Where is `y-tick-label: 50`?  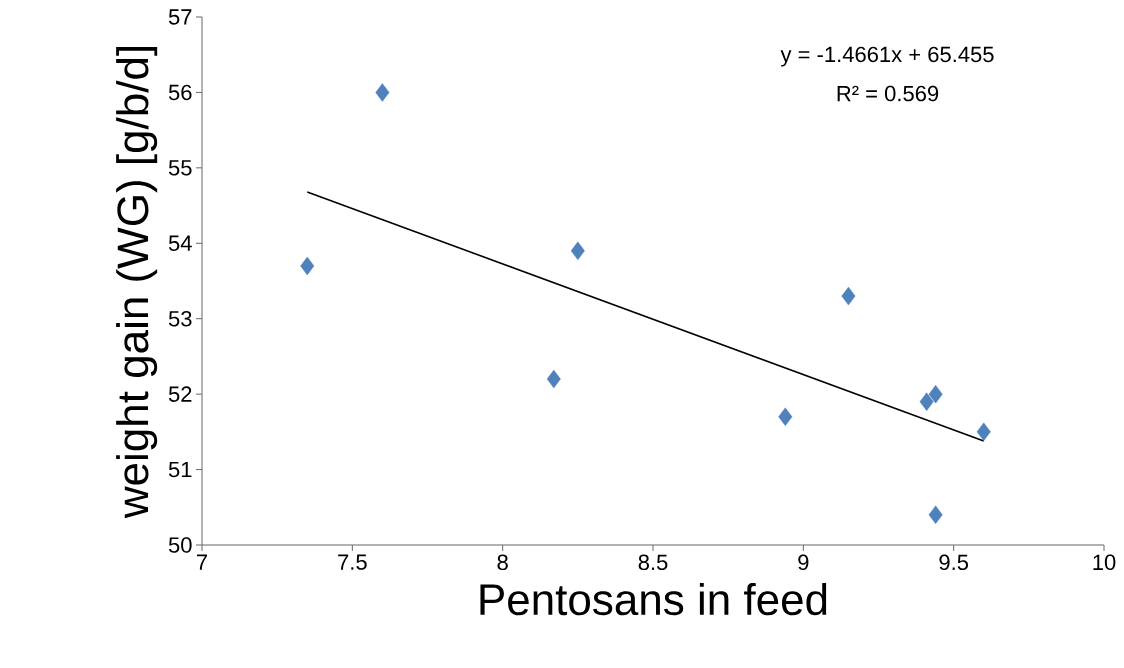
y-tick-label: 50 is located at coordinates (180, 545).